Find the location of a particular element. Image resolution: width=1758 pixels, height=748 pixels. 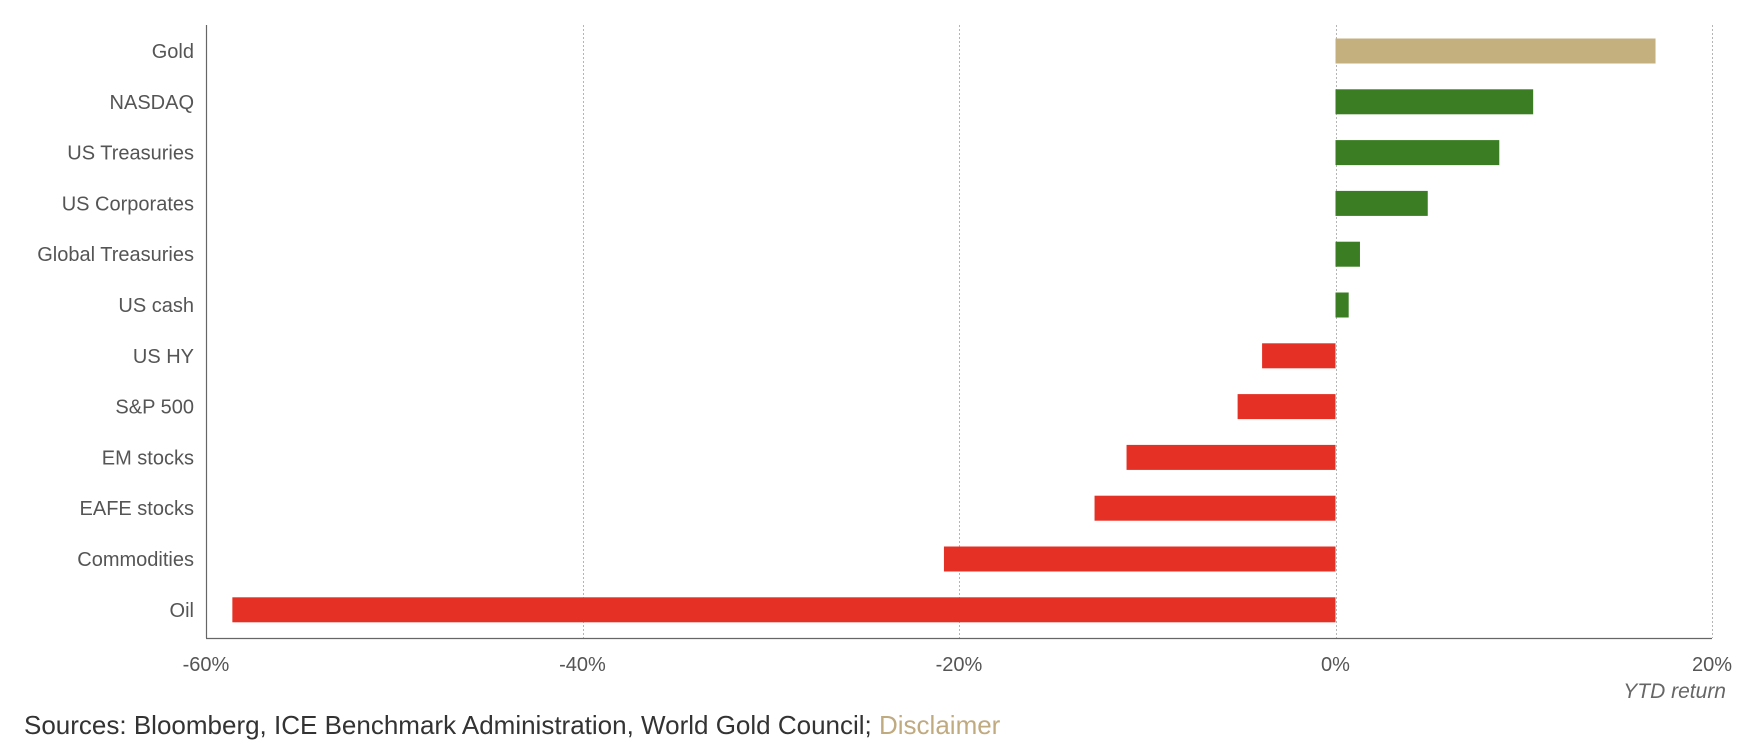

bar-us-hy is located at coordinates (1299, 356).